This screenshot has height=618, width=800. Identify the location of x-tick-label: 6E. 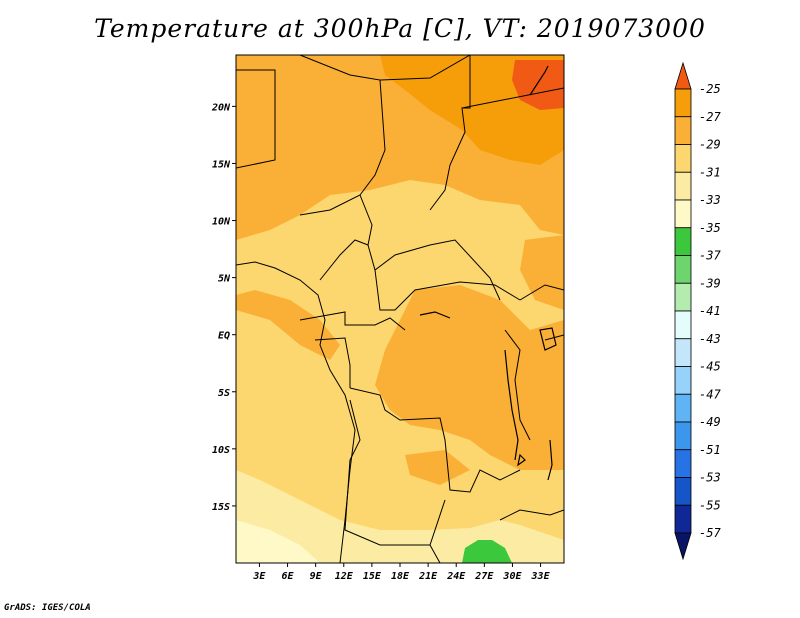
(288, 576).